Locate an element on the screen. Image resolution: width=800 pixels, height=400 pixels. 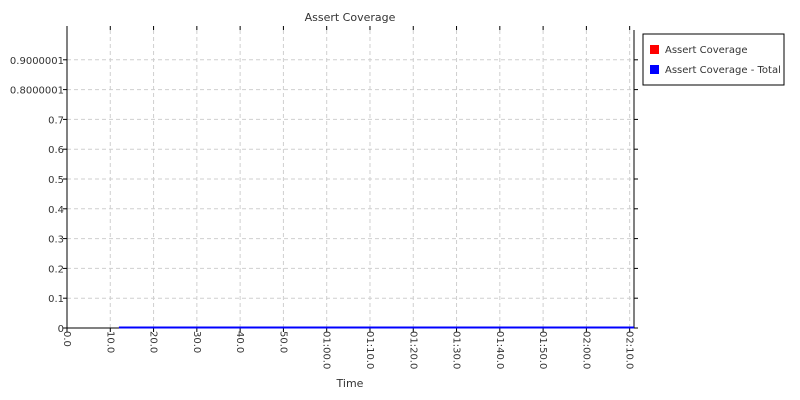
y-tick-label: 0.6 is located at coordinates (56, 150).